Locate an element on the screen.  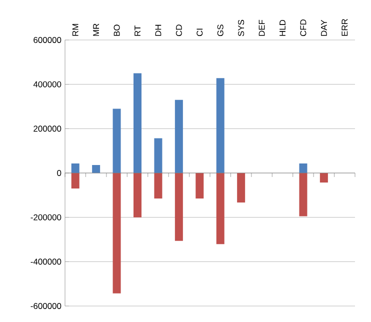
x-tick-label: GS is located at coordinates (220, 30).